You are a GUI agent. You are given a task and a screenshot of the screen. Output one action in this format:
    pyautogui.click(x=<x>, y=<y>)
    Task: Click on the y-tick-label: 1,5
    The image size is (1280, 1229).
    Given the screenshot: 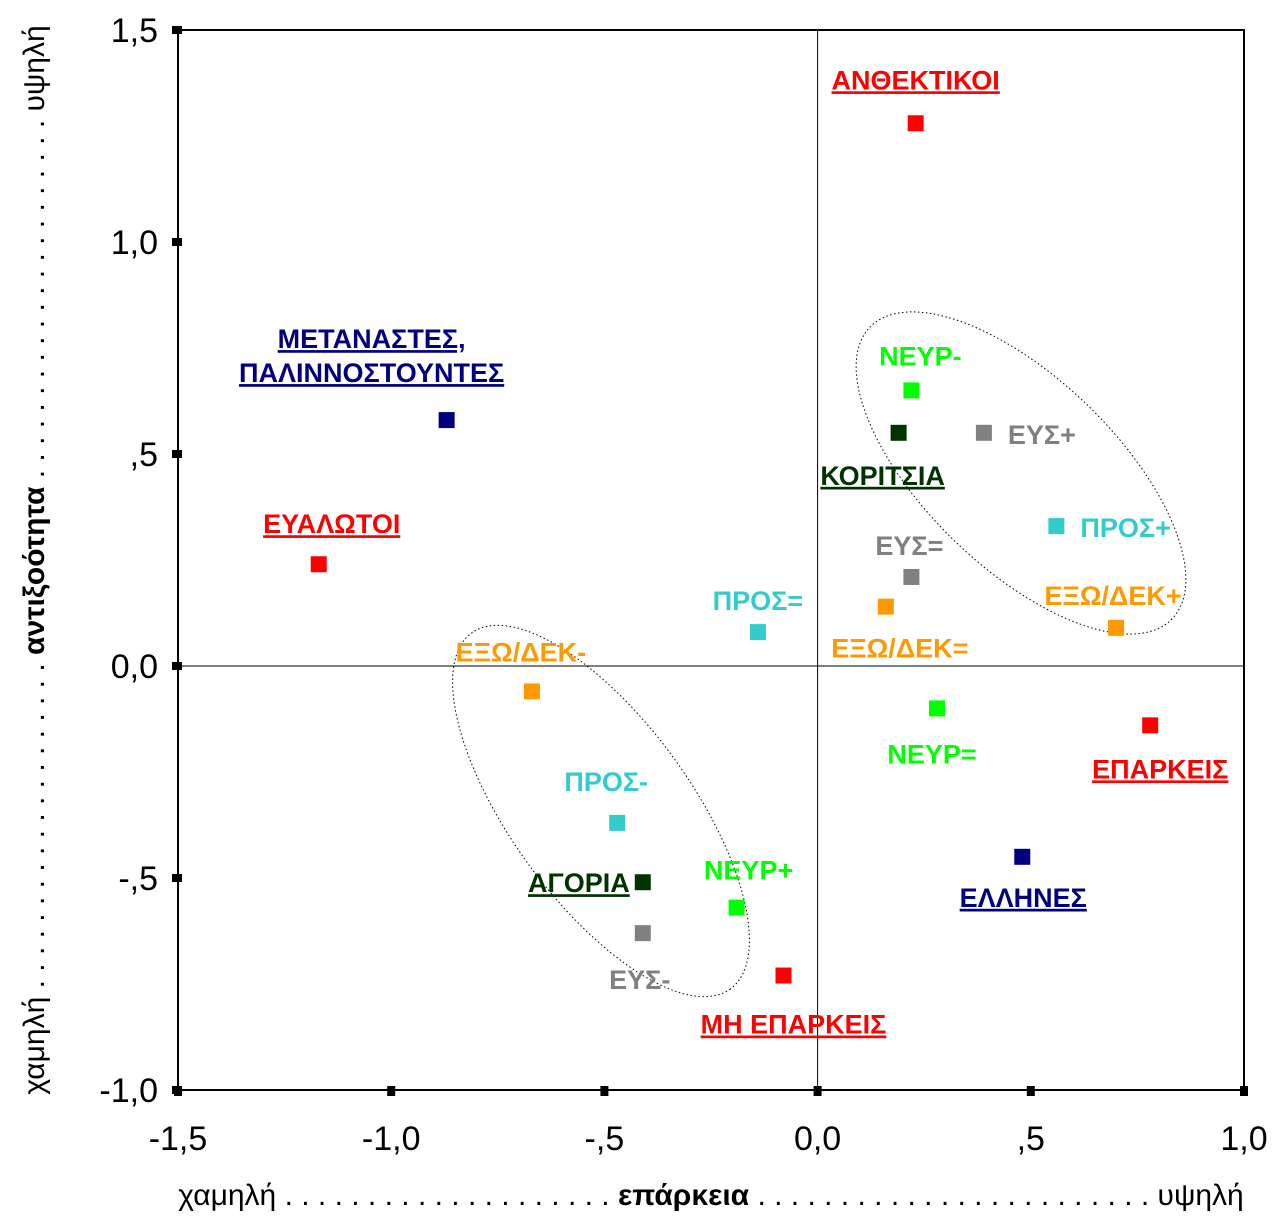 What is the action you would take?
    pyautogui.click(x=134, y=31)
    